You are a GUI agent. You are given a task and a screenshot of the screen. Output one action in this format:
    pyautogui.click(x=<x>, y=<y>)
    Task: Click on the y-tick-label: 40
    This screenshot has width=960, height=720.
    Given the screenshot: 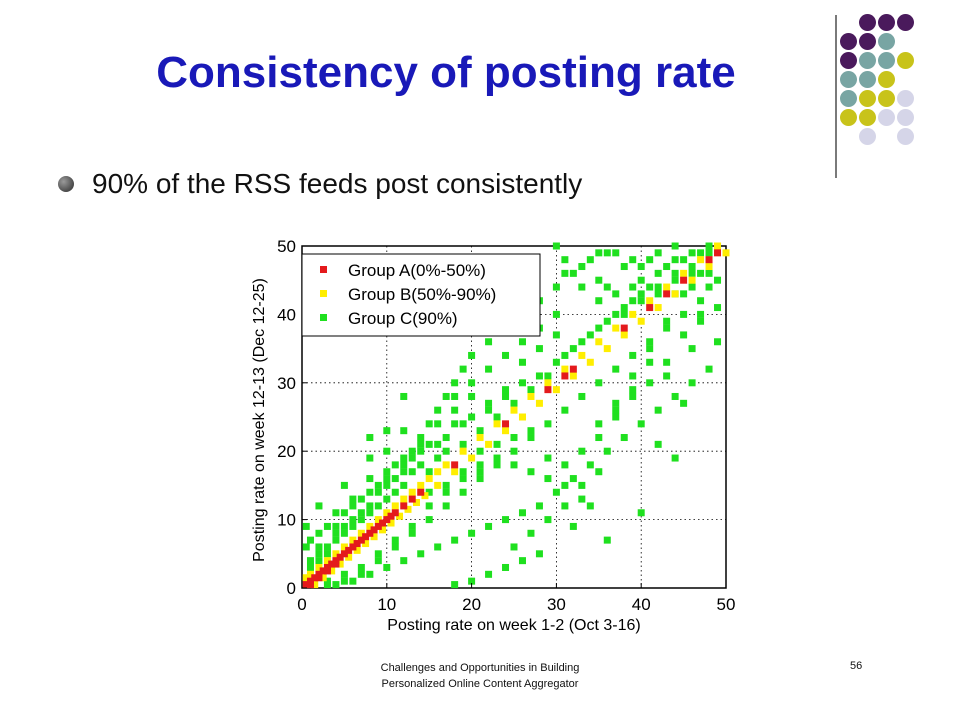 What is the action you would take?
    pyautogui.click(x=286, y=314)
    